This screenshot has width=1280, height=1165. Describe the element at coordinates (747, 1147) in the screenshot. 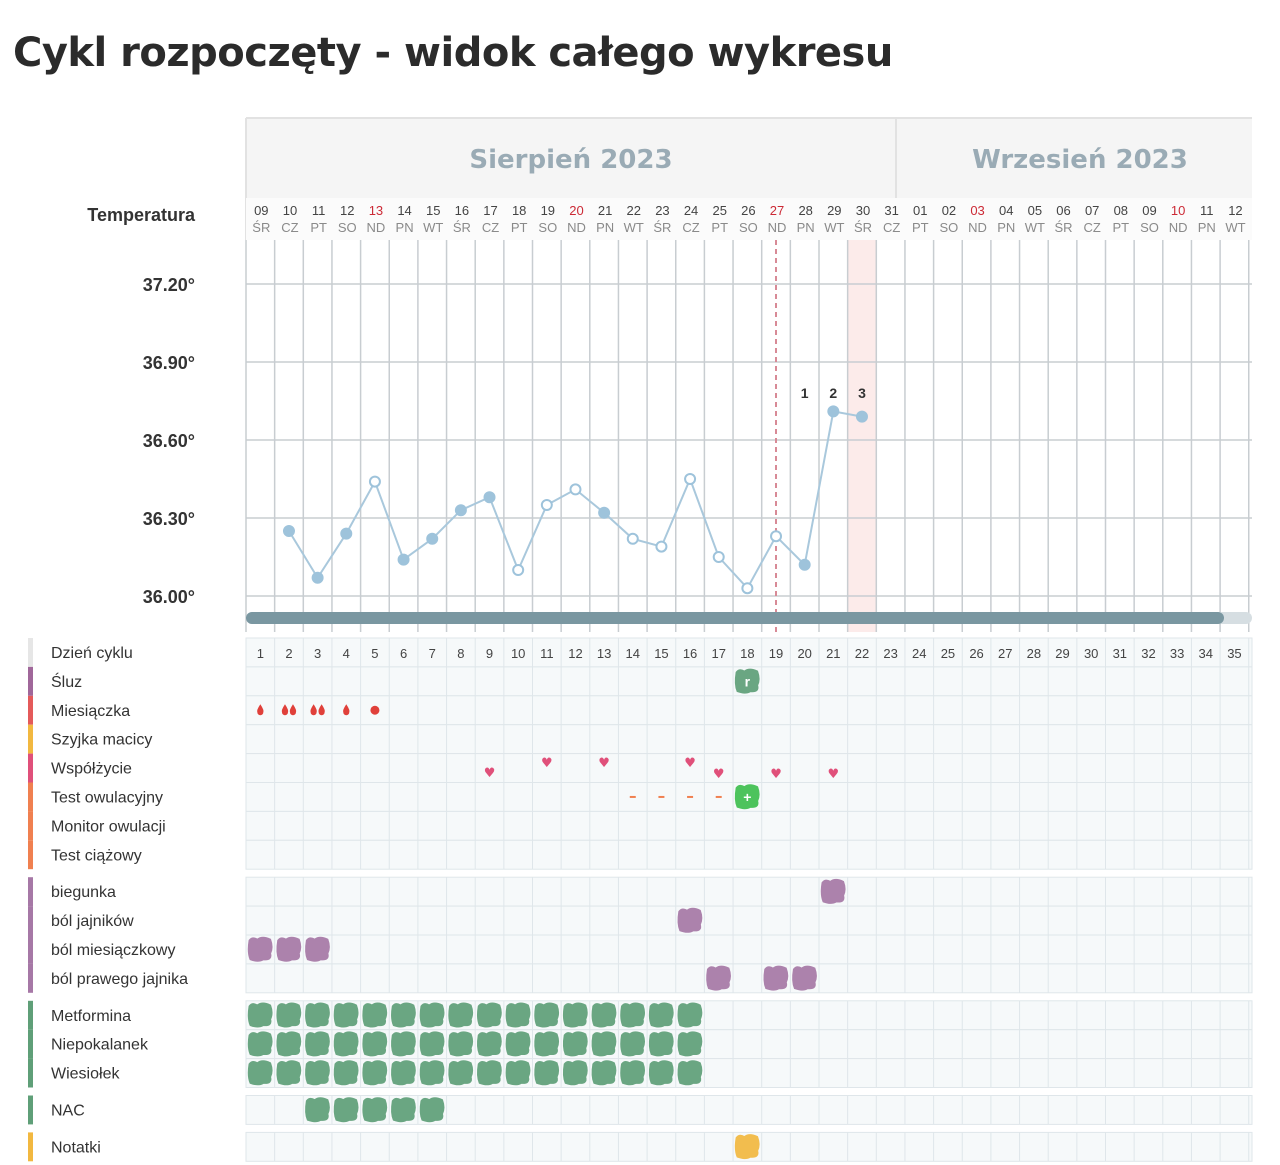

I see `notatki-marker` at that location.